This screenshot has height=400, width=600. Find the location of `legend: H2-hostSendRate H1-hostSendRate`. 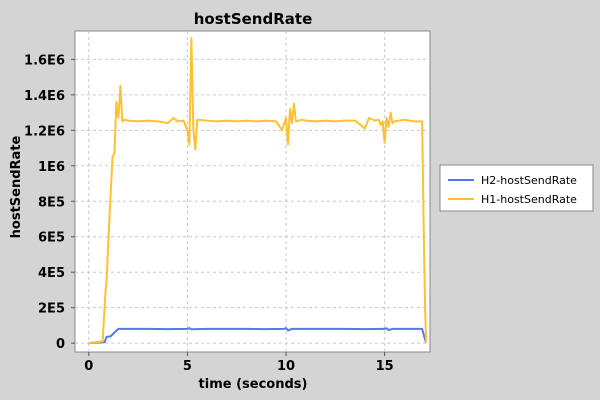

legend: H2-hostSendRate H1-hostSendRate is located at coordinates (516, 188).